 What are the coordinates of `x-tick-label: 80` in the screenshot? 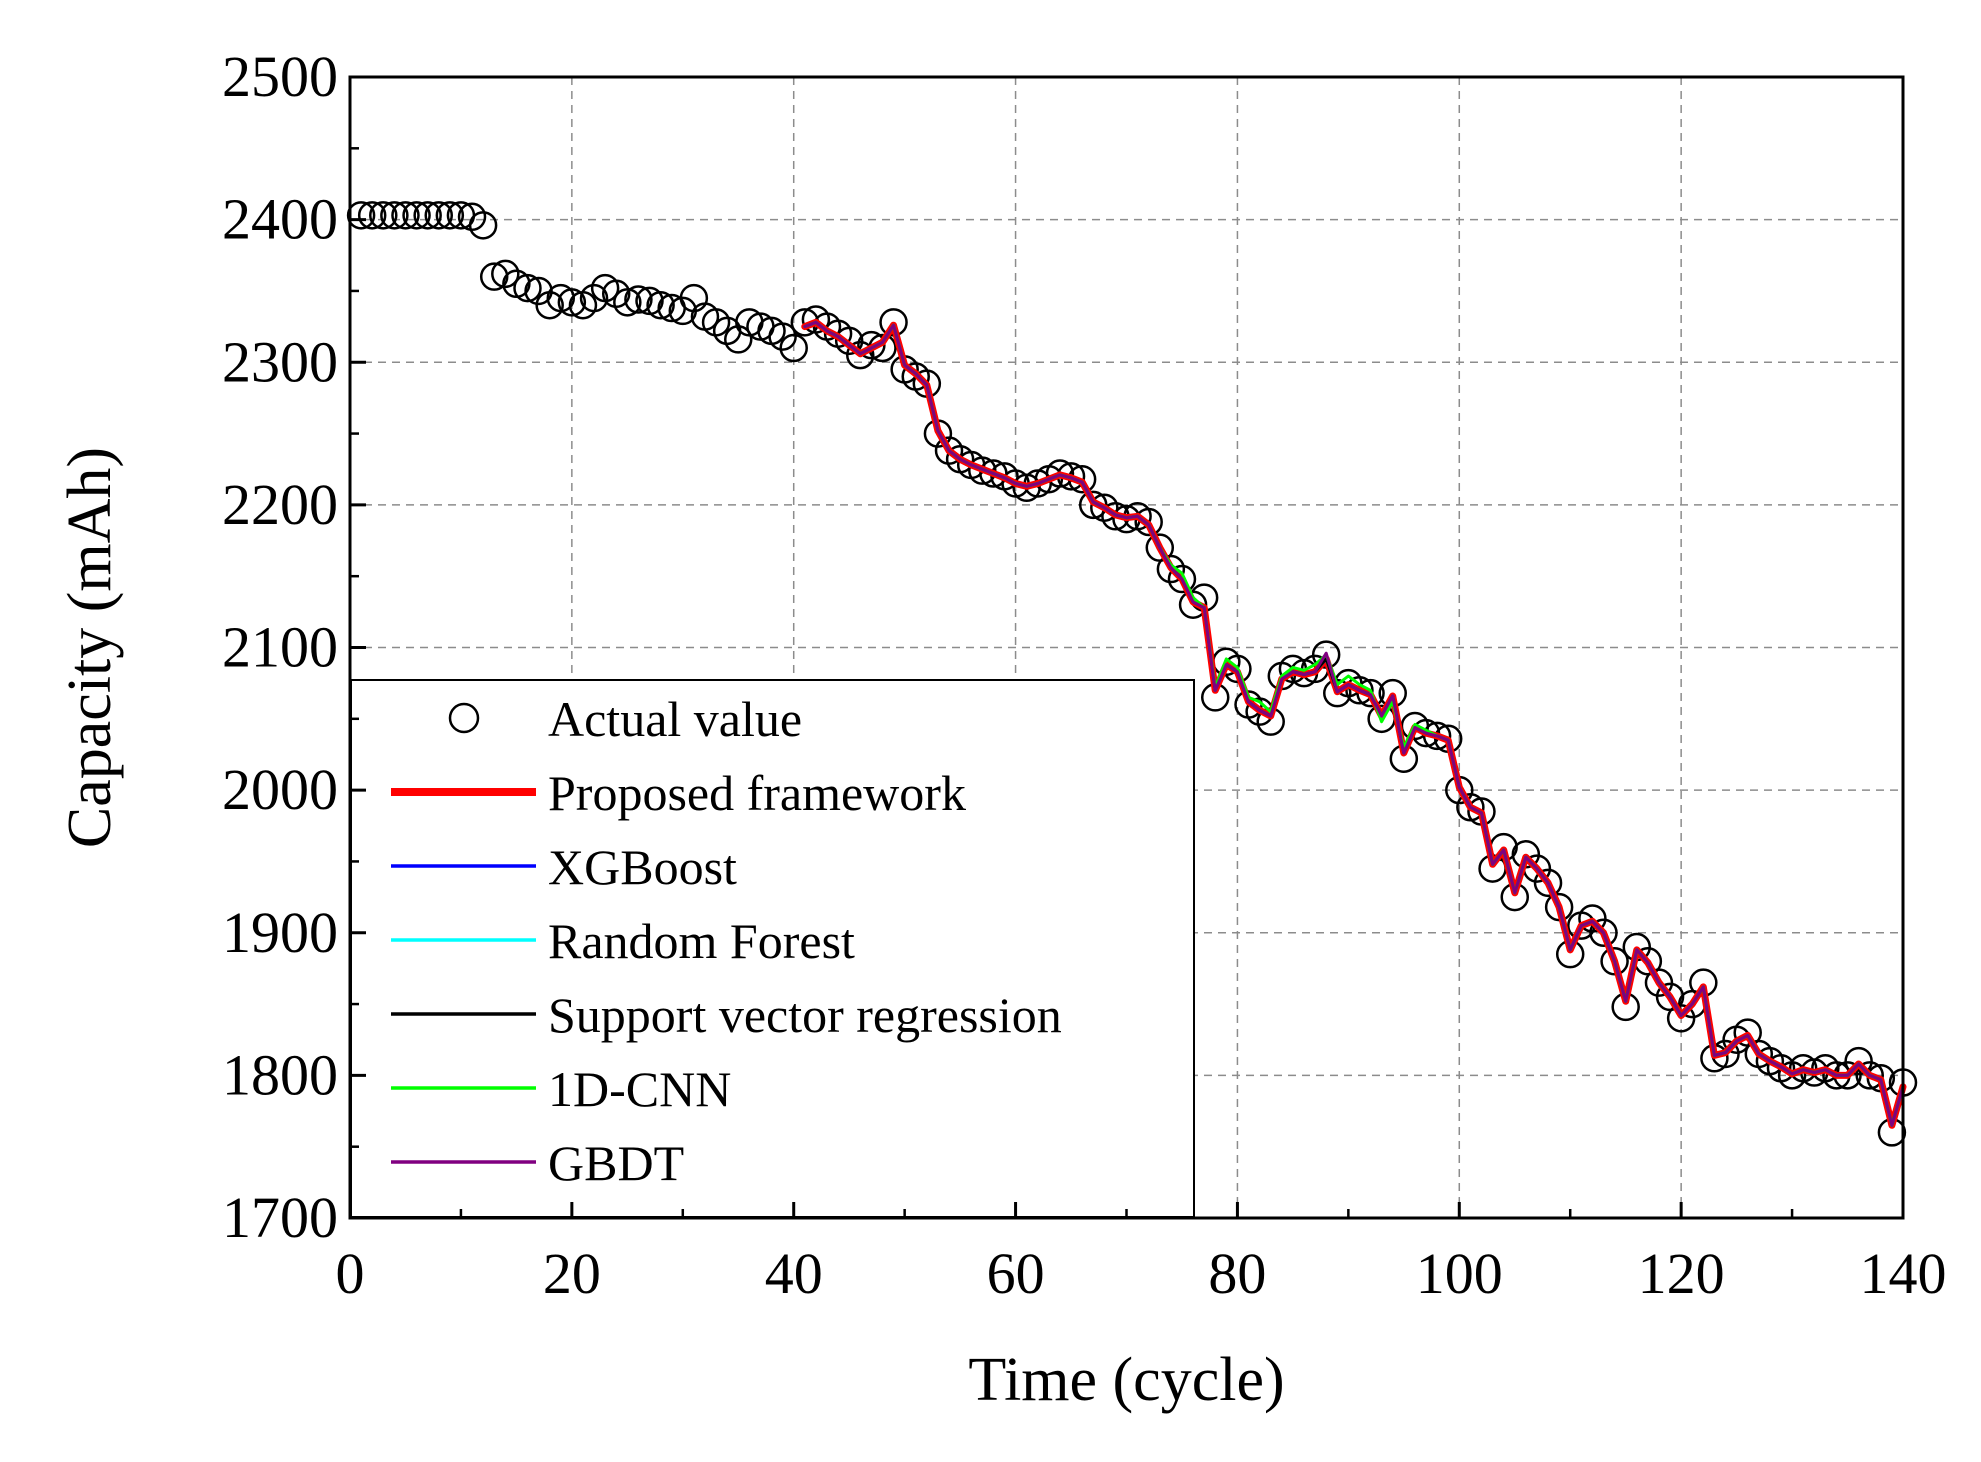 It's located at (1237, 1273).